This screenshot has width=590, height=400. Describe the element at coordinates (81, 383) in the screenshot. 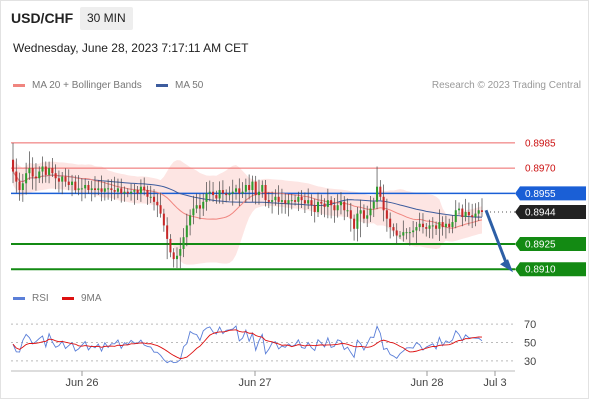

I see `x-tick-label: Jun 26` at that location.